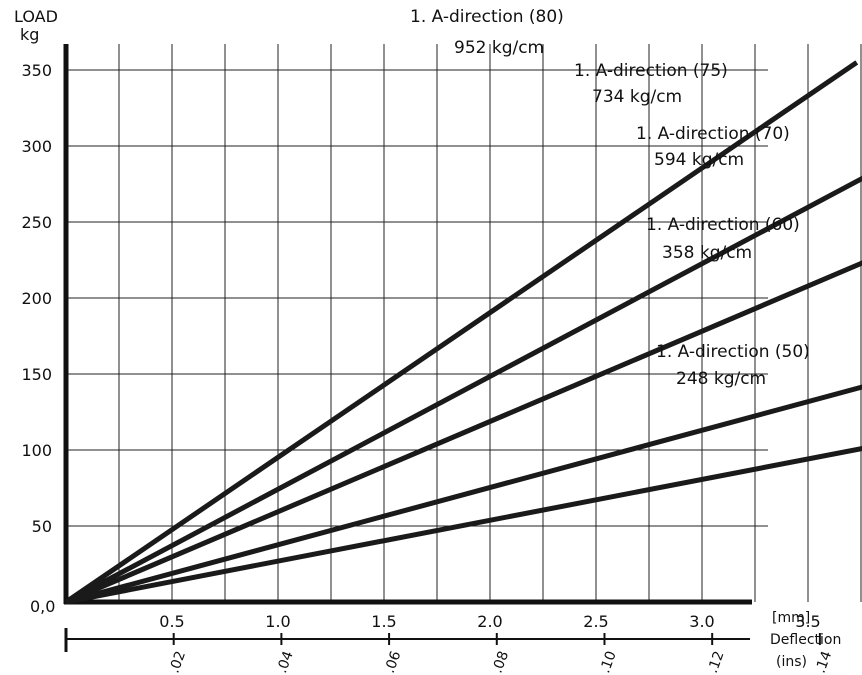  Describe the element at coordinates (733, 352) in the screenshot. I see `series-name-label: 1. A-direction (50)` at that location.